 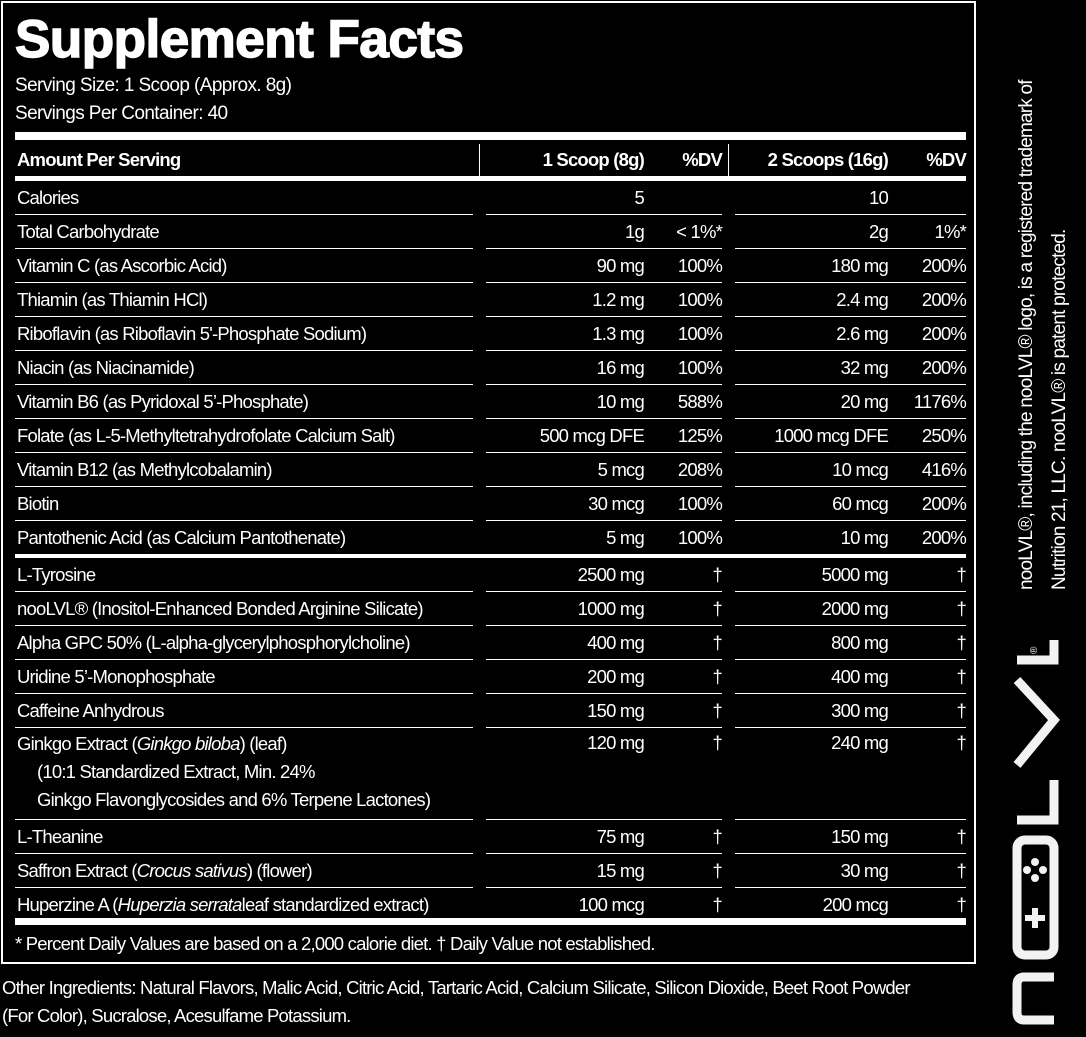 I want to click on noolvl-logo: ®, so click(x=1036, y=832).